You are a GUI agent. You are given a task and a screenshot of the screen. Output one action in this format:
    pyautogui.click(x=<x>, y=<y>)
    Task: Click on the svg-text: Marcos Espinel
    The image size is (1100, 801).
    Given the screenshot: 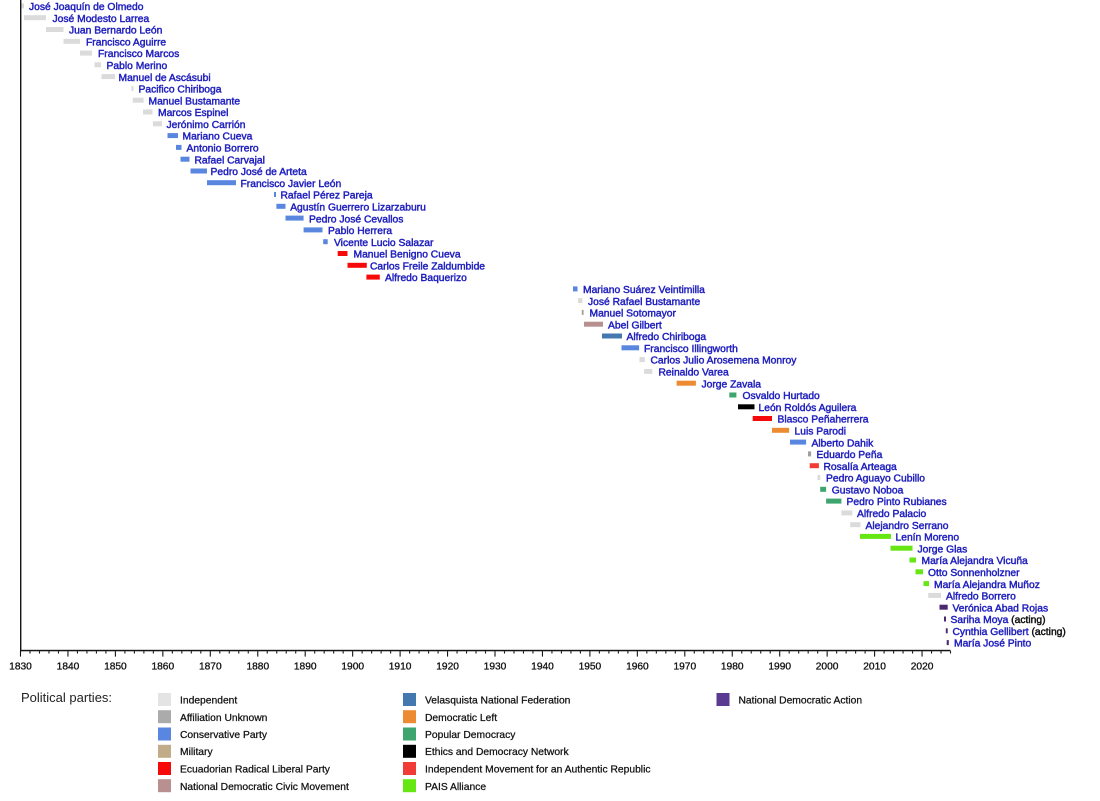 What is the action you would take?
    pyautogui.click(x=193, y=113)
    